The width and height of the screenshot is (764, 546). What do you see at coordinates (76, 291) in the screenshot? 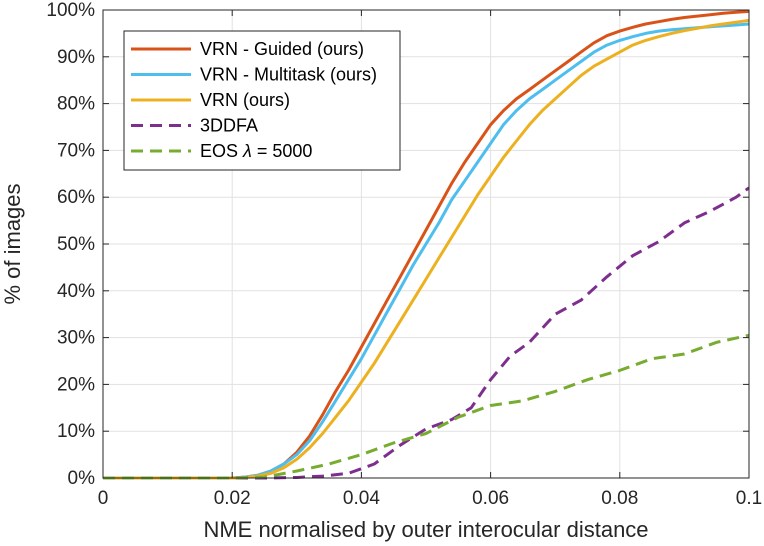
I see `y-tick-label: 40%` at bounding box center [76, 291].